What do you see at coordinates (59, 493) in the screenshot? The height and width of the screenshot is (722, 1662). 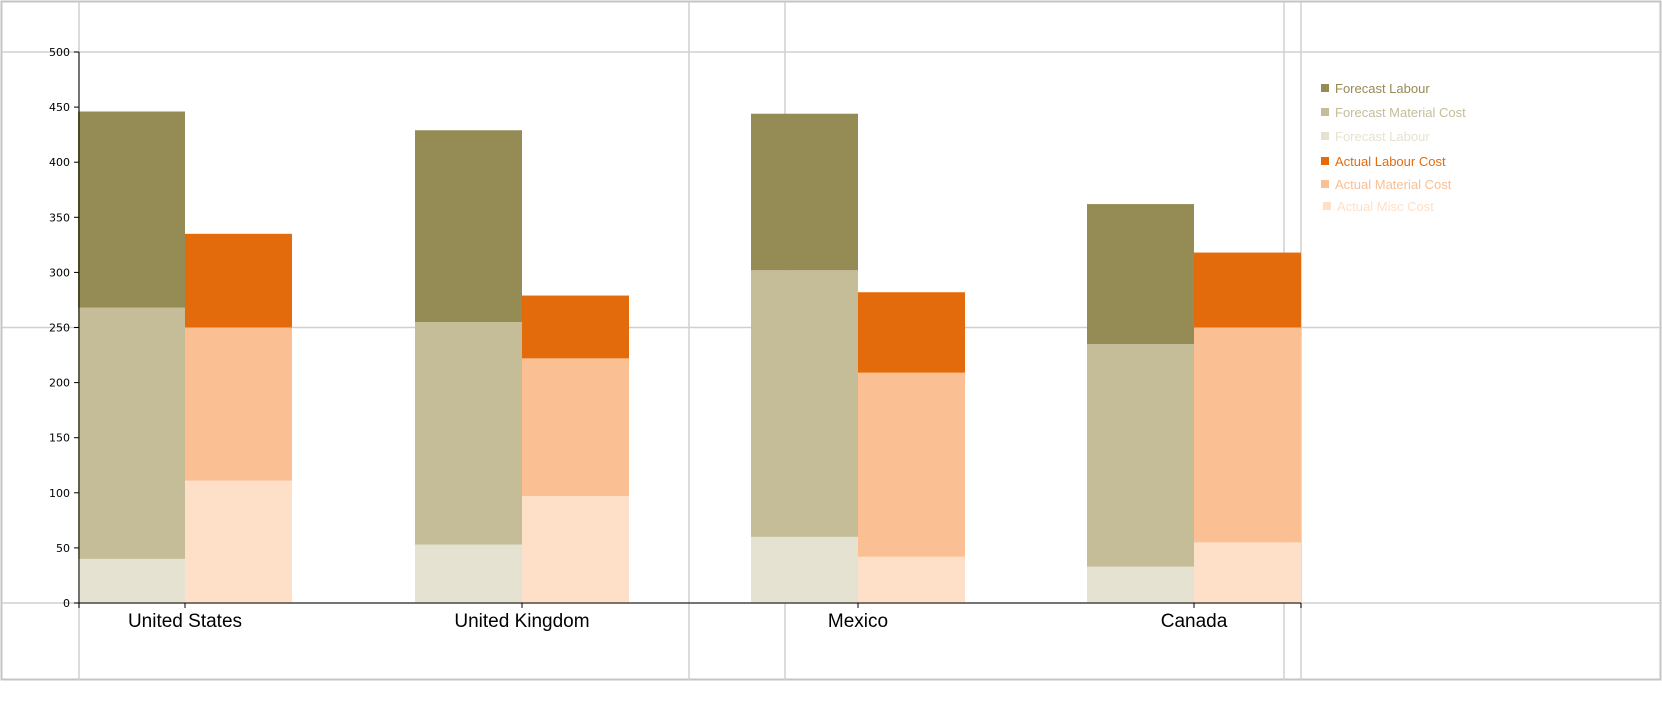 I see `y-tick-label: 100` at bounding box center [59, 493].